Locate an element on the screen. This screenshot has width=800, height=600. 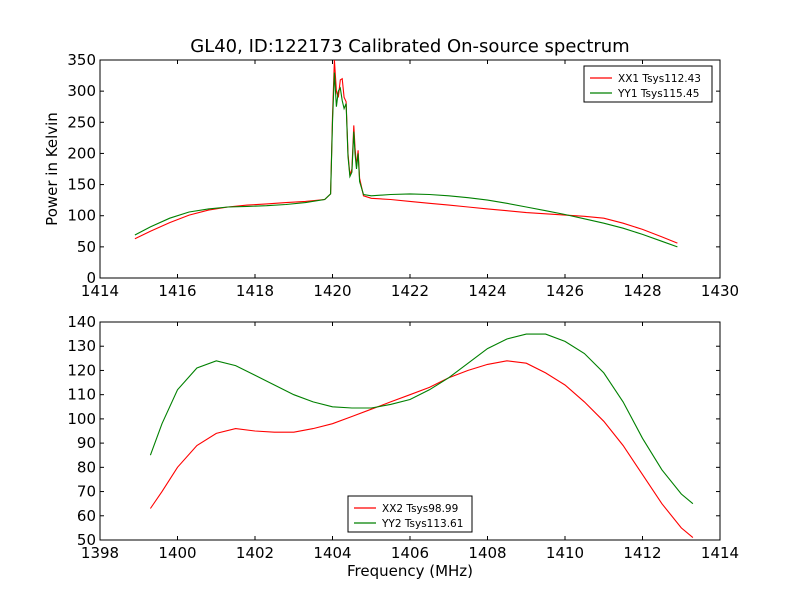
x-tick-label: 1420 is located at coordinates (332, 291).